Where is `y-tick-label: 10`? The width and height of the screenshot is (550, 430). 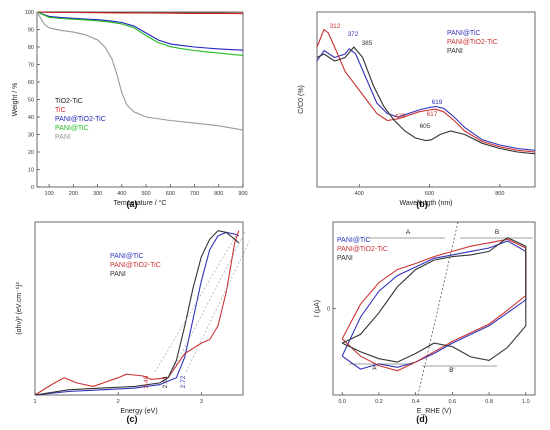 y-tick-label: 10 is located at coordinates (31, 171).